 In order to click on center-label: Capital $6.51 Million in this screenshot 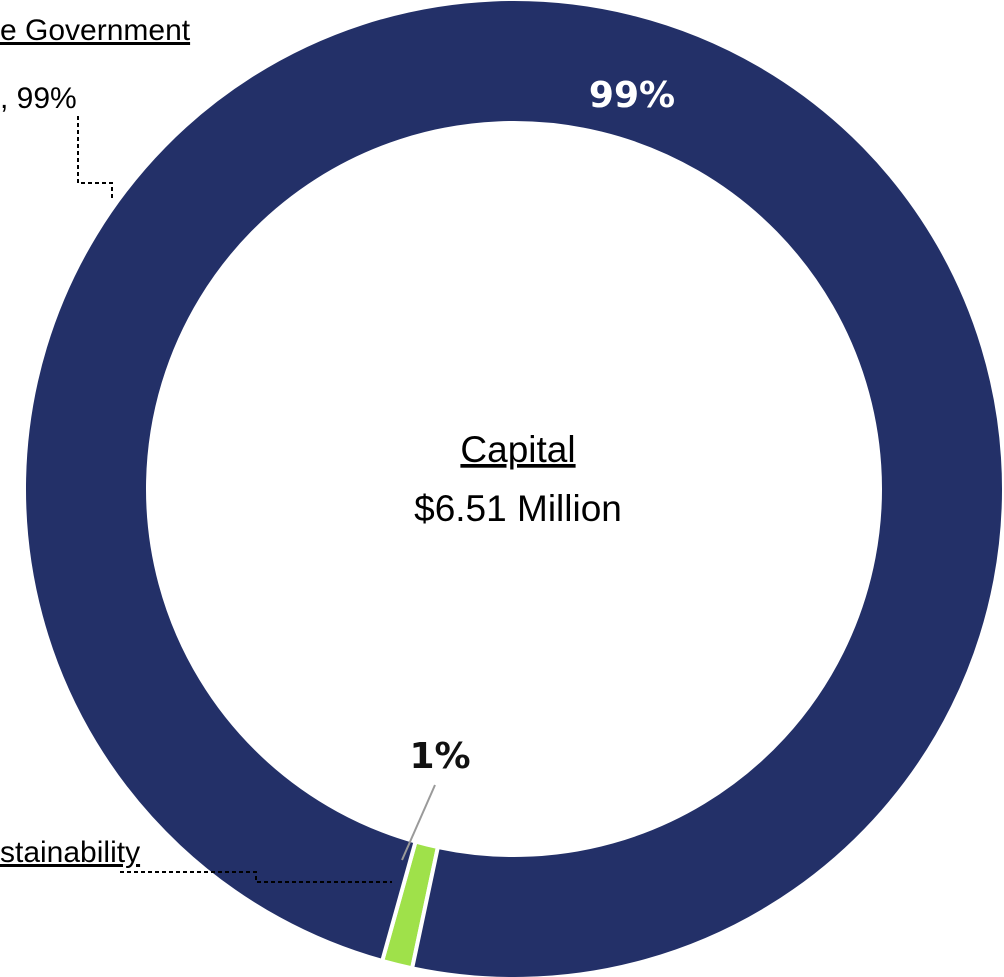, I will do `click(518, 479)`.